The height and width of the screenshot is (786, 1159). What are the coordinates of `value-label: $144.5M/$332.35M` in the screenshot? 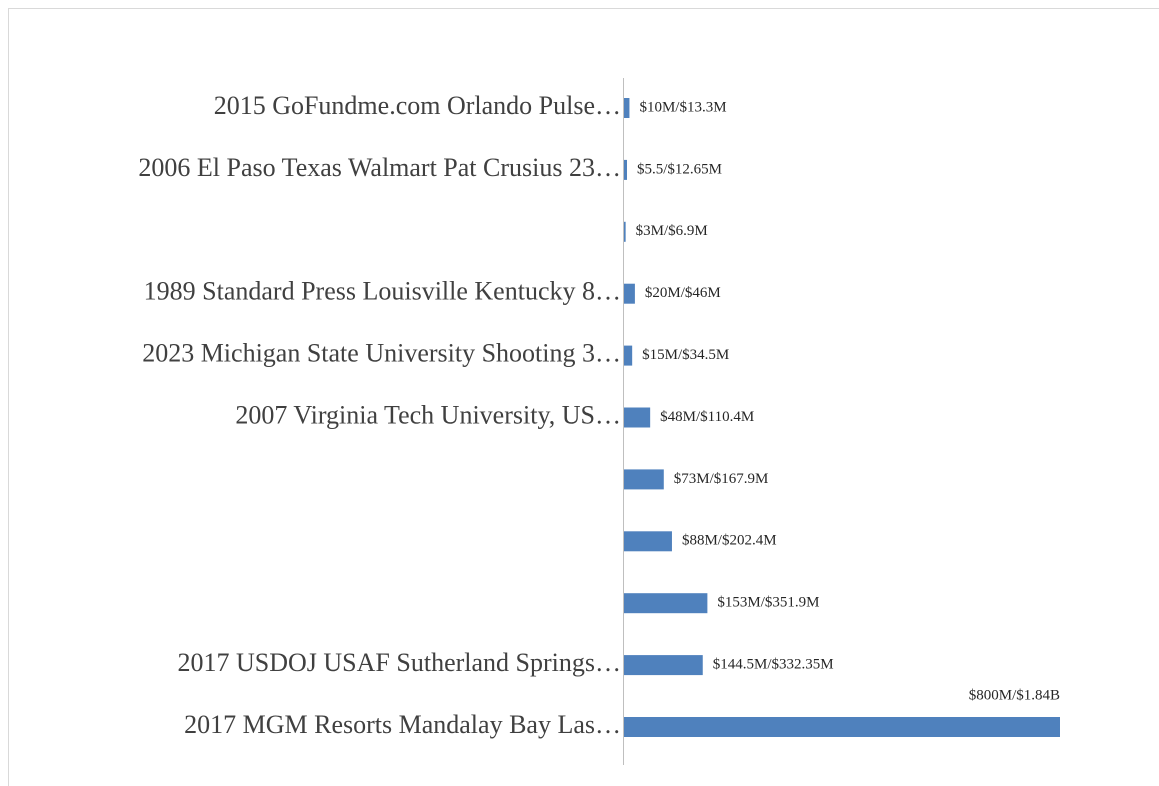 It's located at (773, 665).